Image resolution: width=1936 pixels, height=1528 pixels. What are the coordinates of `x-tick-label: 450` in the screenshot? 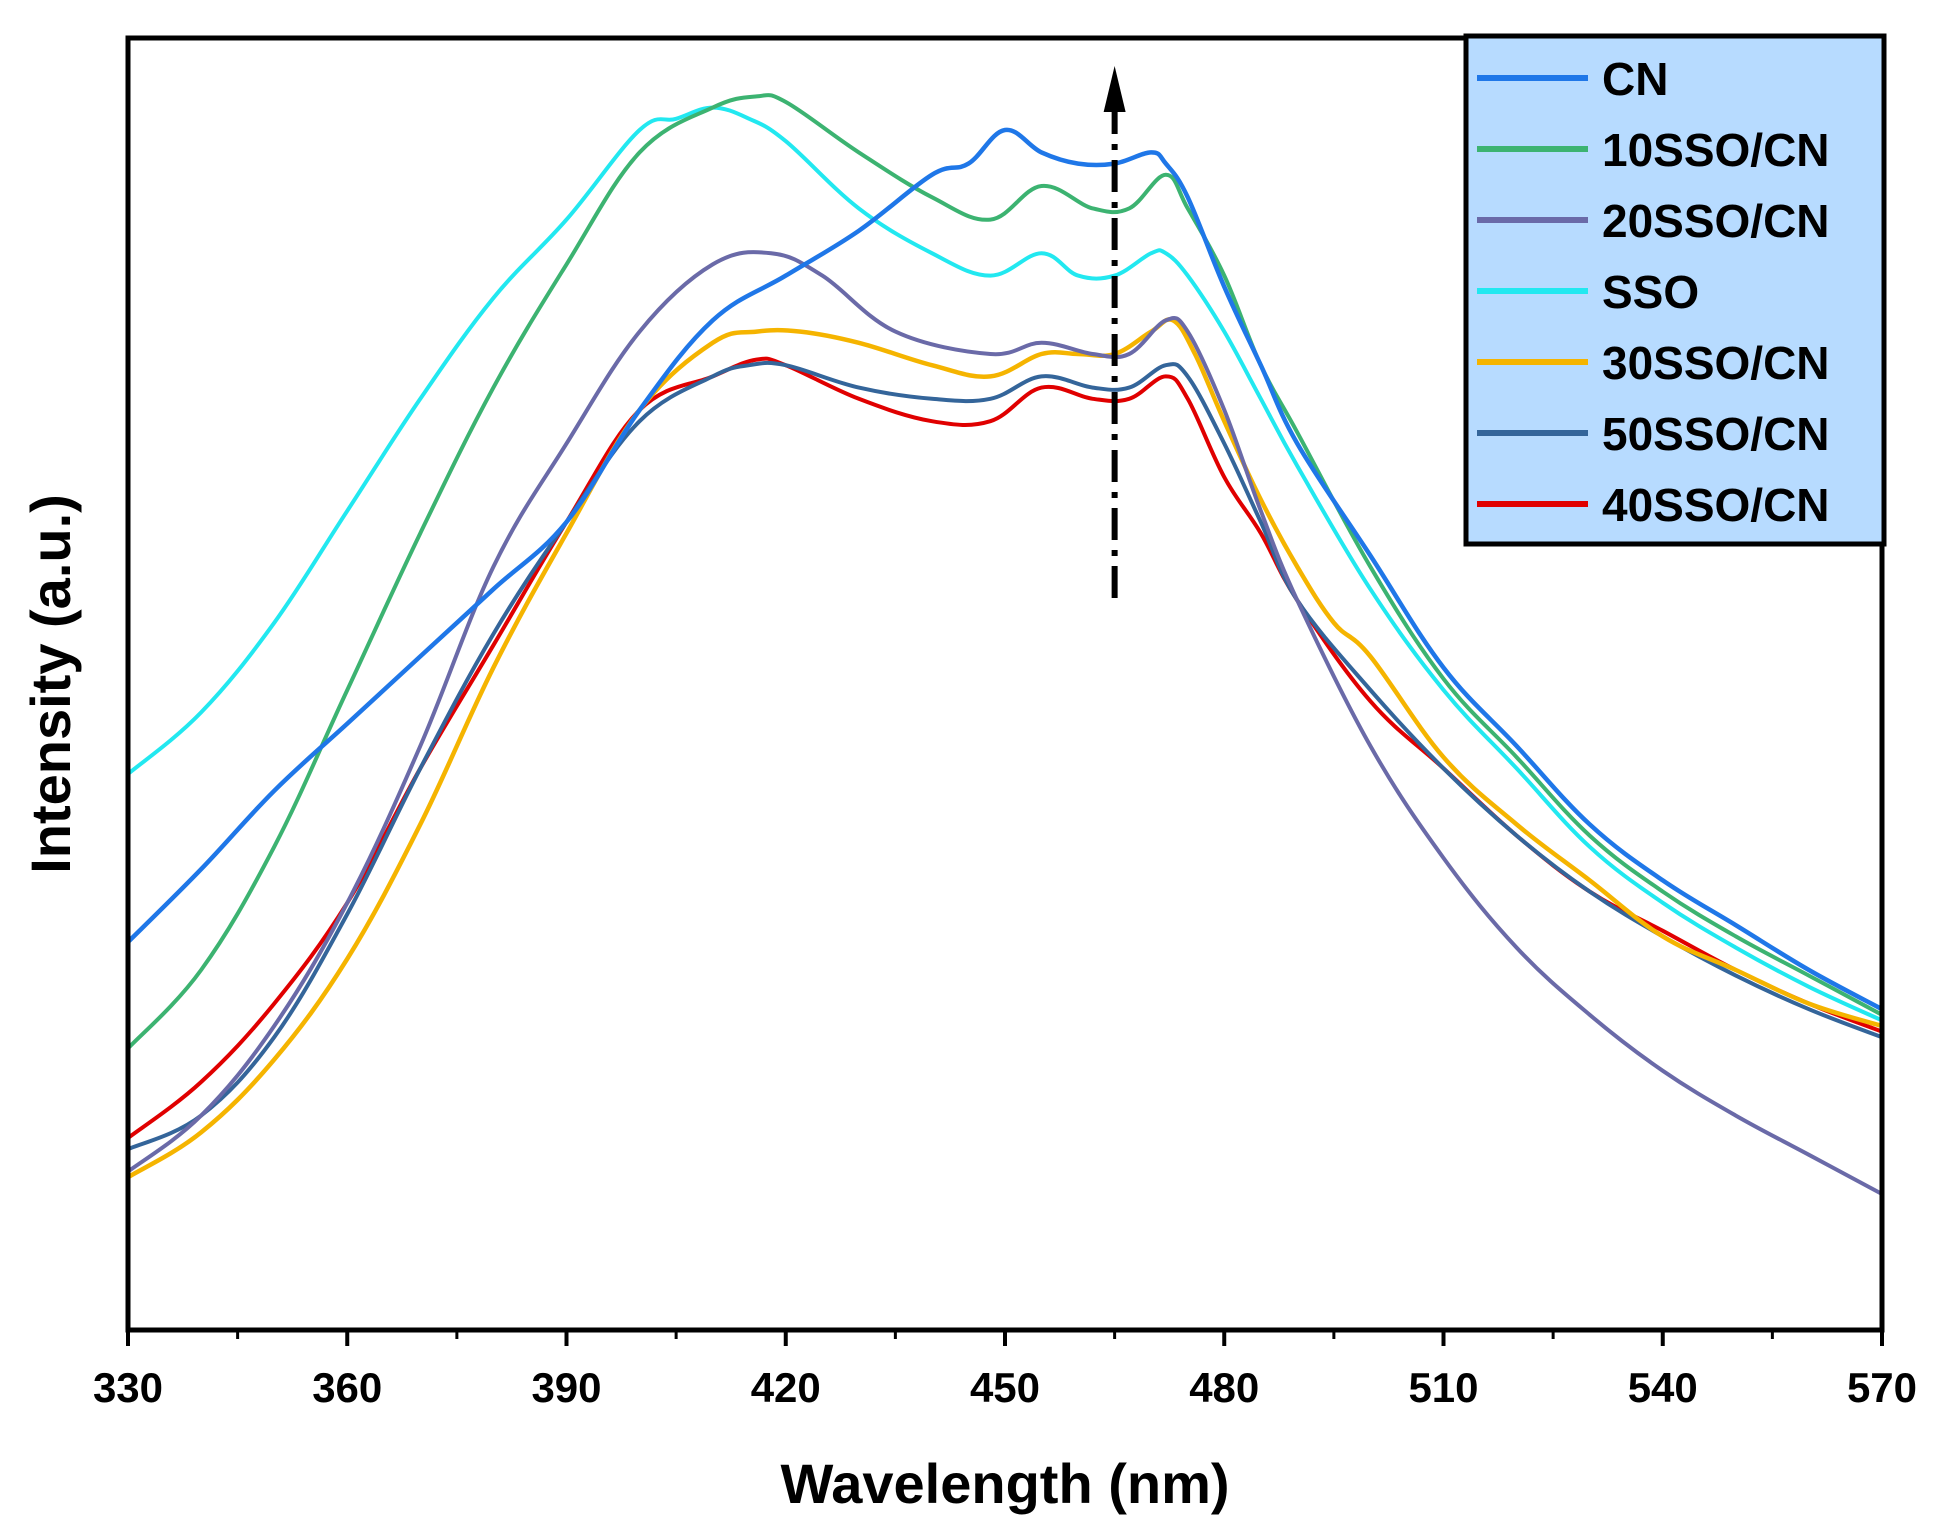 It's located at (1005, 1387).